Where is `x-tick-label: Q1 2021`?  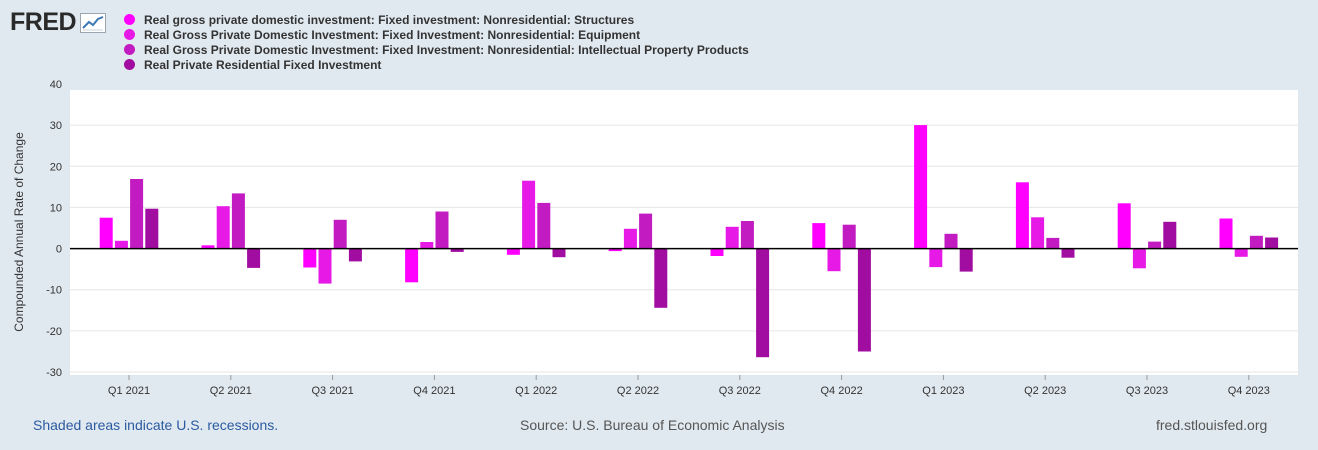 x-tick-label: Q1 2021 is located at coordinates (129, 391).